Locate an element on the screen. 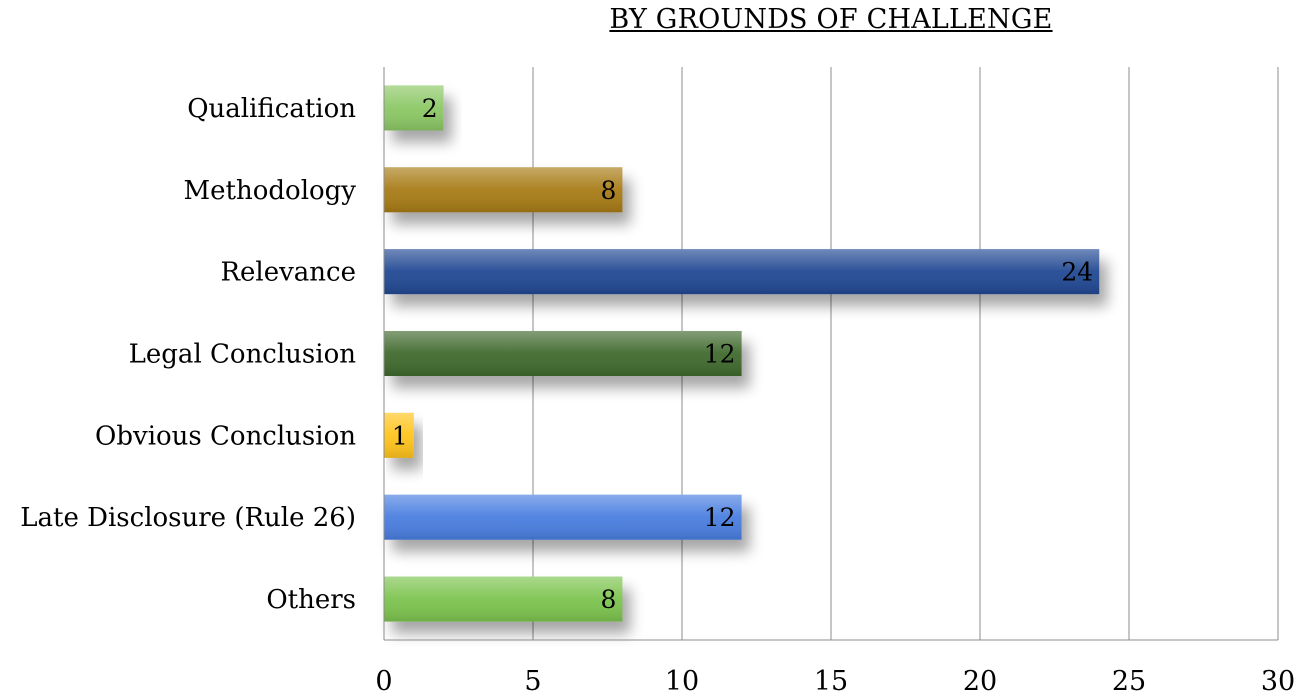 This screenshot has width=1307, height=698. bar-group-methodology is located at coordinates (503, 190).